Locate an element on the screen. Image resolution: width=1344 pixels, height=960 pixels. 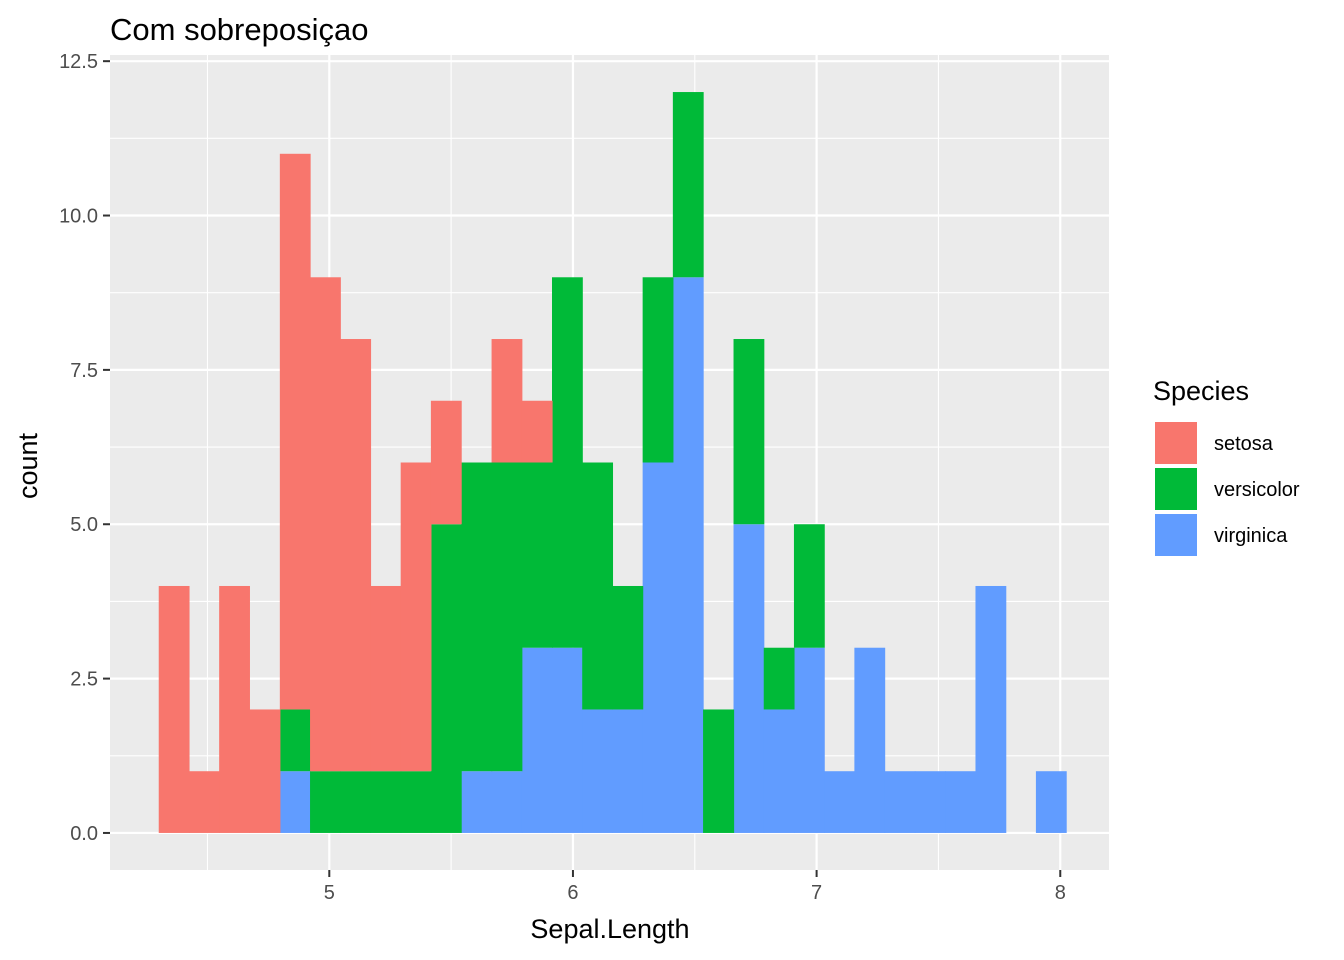
y-tick-label: 10.0 is located at coordinates (78, 217).